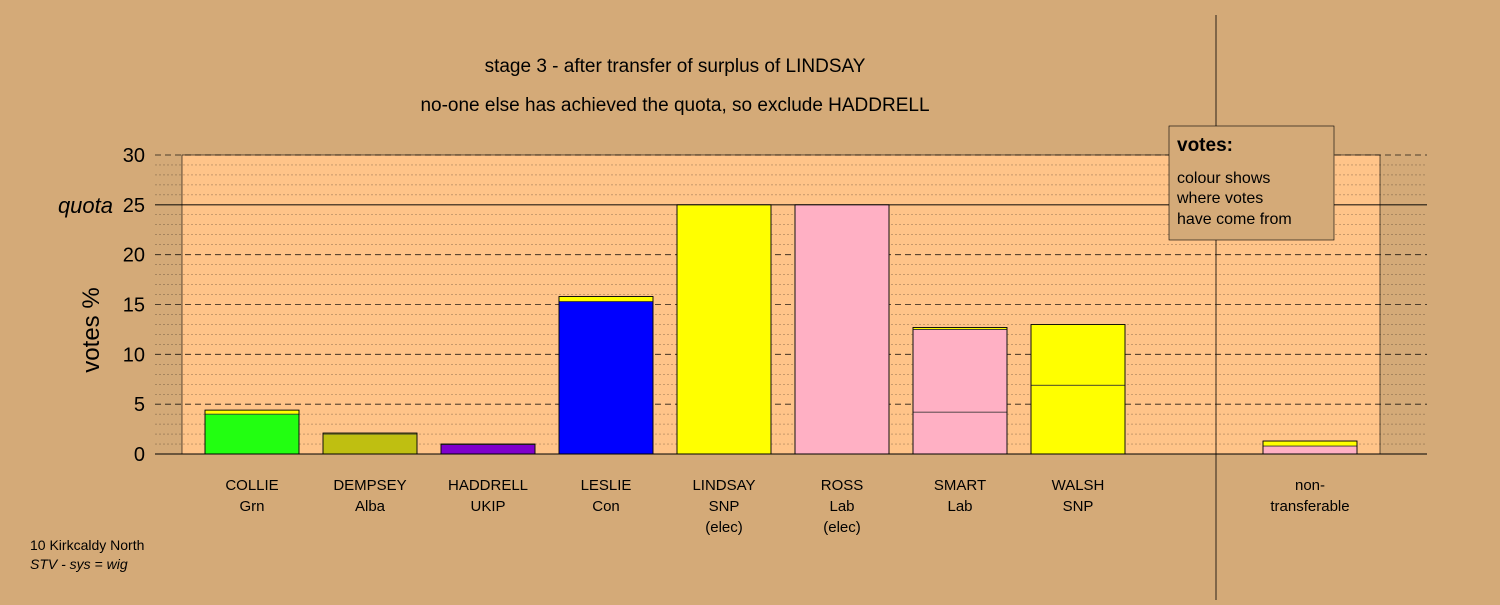 The height and width of the screenshot is (605, 1500). Describe the element at coordinates (79, 564) in the screenshot. I see `footer-system: STV - sys = wig` at that location.